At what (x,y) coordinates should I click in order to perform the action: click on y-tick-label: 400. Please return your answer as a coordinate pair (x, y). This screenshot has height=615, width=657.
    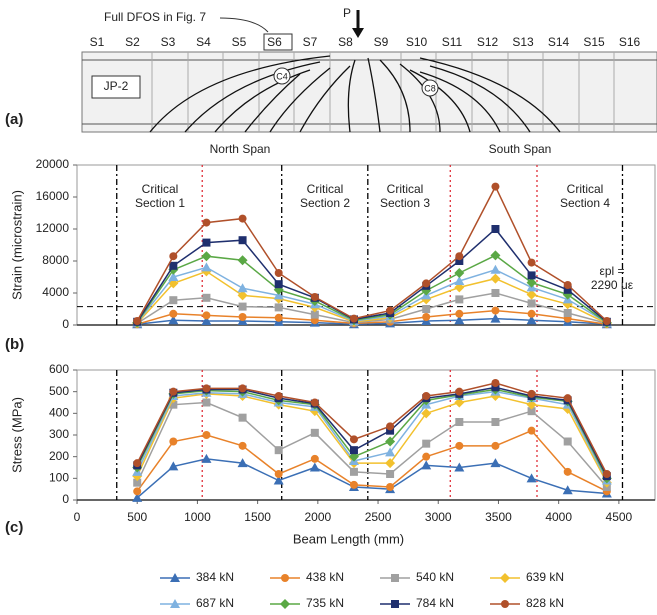
    Looking at the image, I should click on (59, 413).